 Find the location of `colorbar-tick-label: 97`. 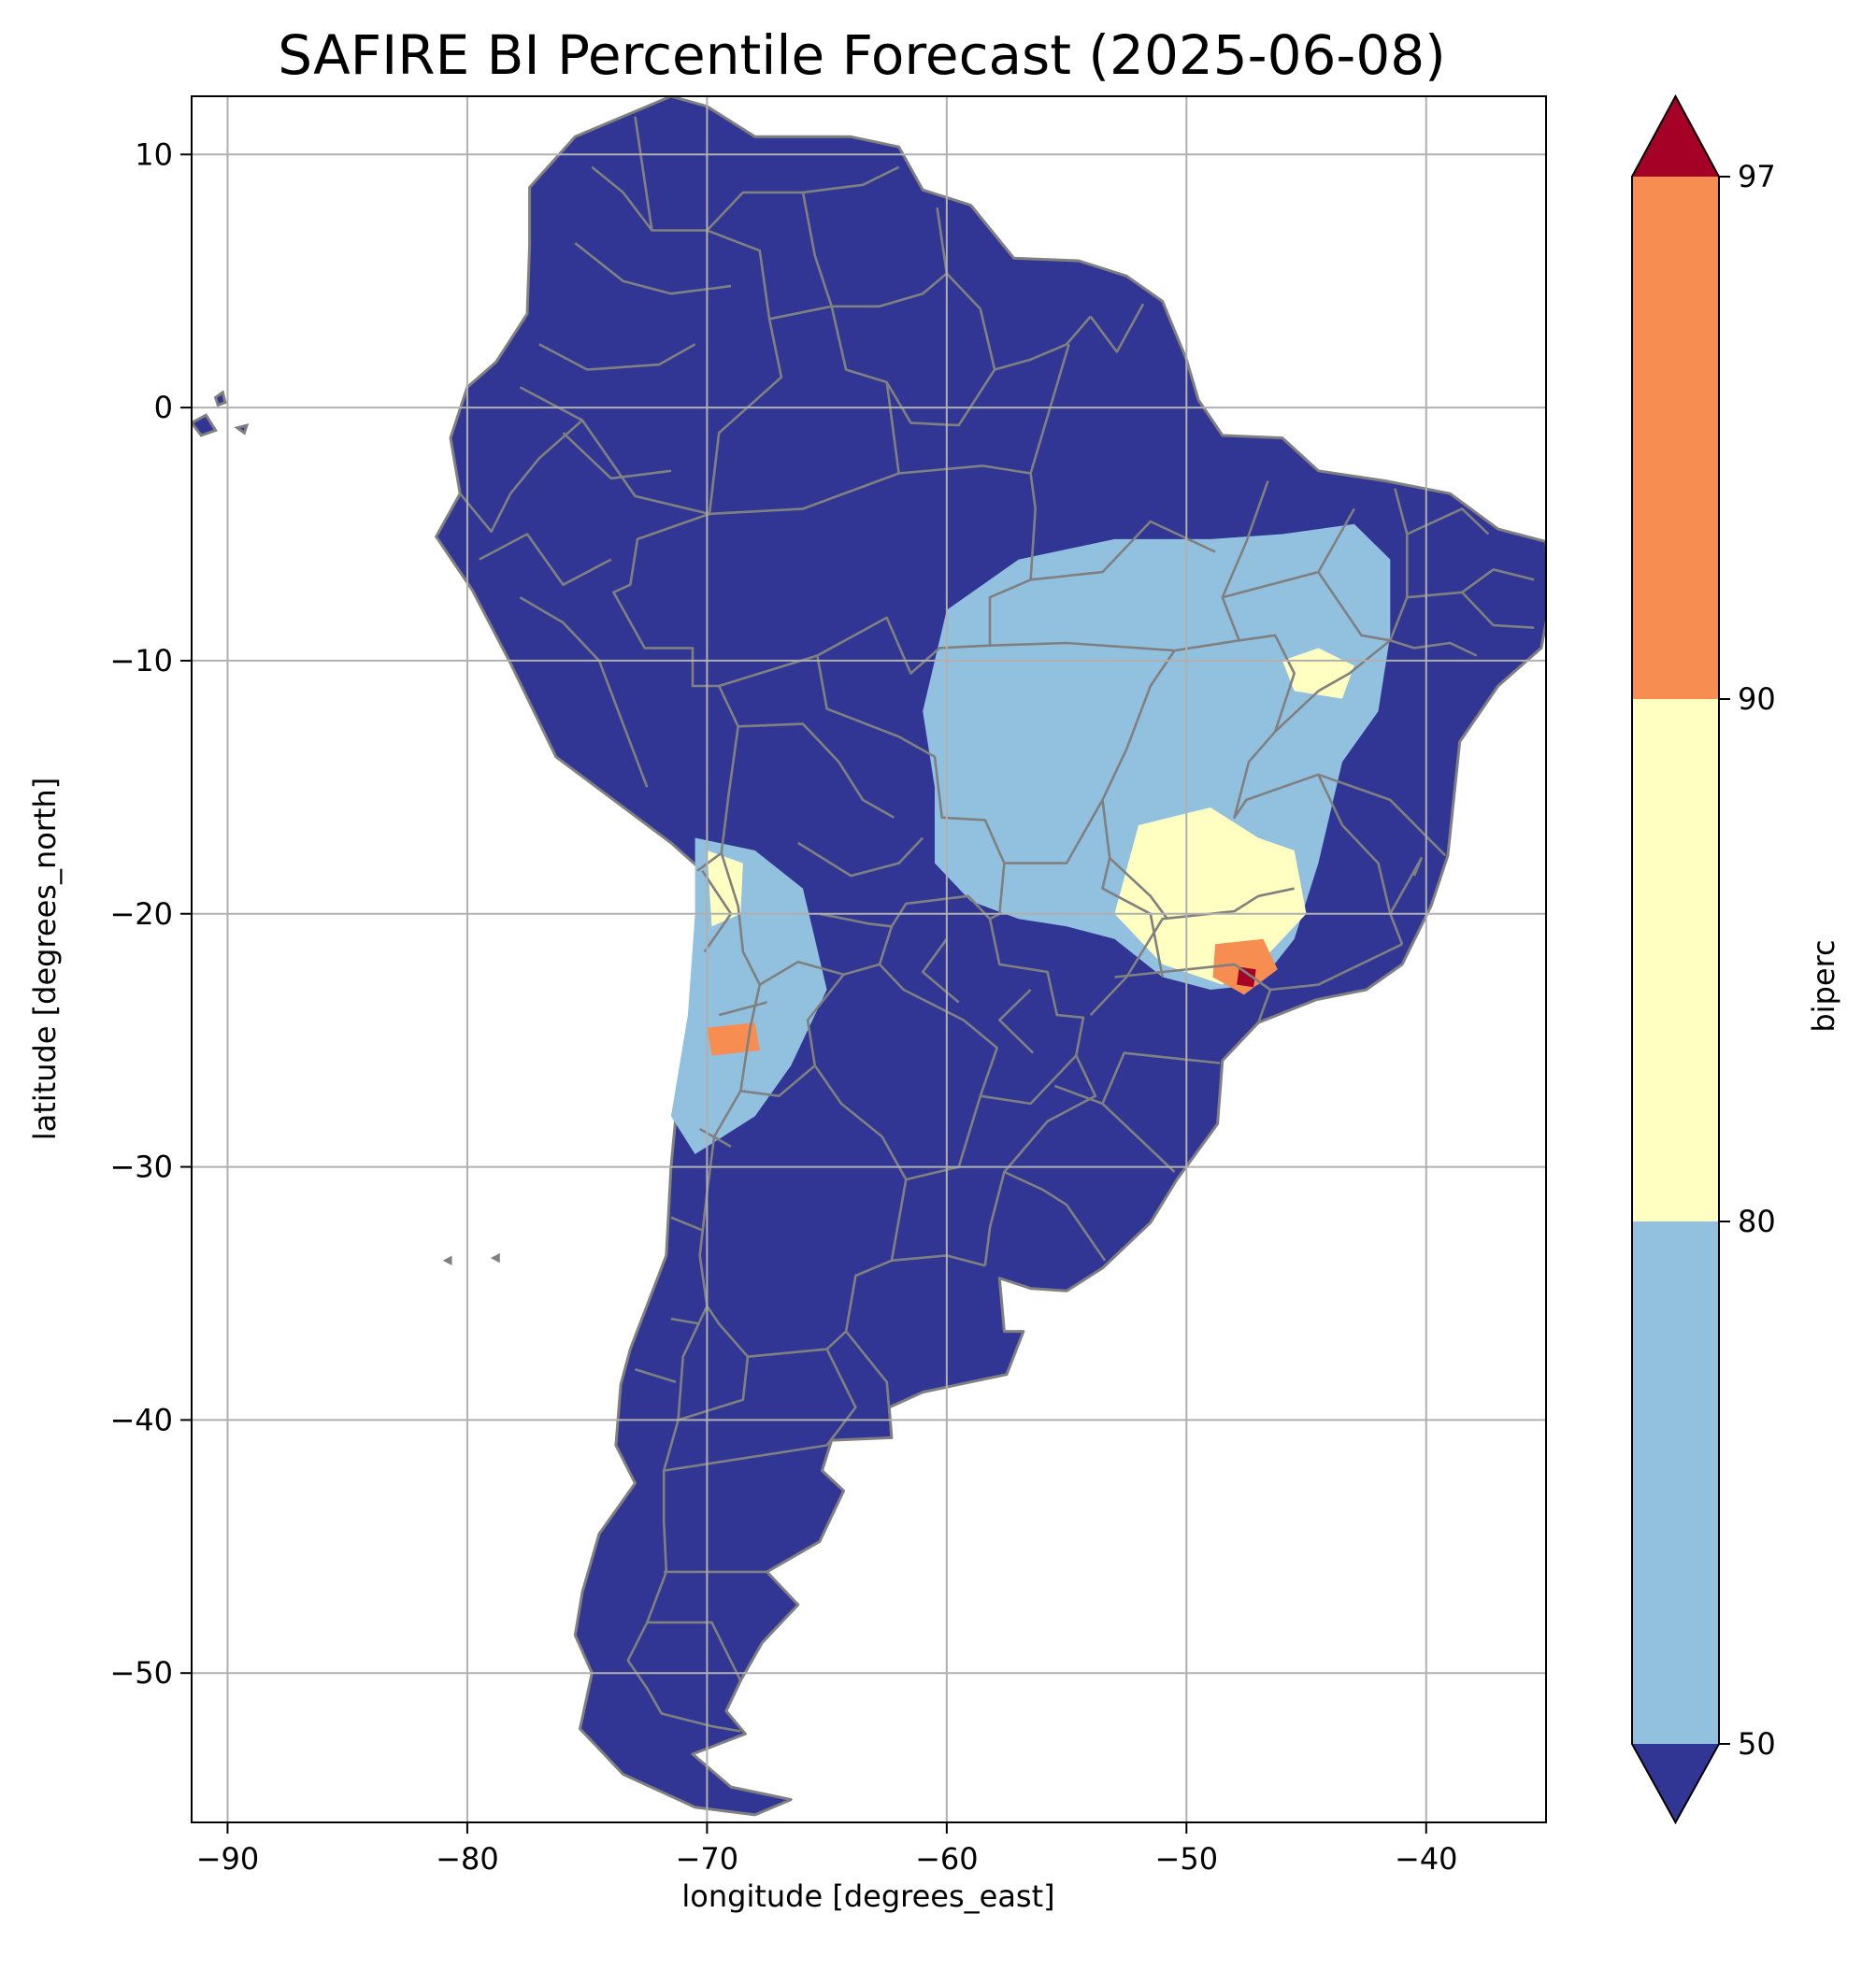

colorbar-tick-label: 97 is located at coordinates (1757, 176).